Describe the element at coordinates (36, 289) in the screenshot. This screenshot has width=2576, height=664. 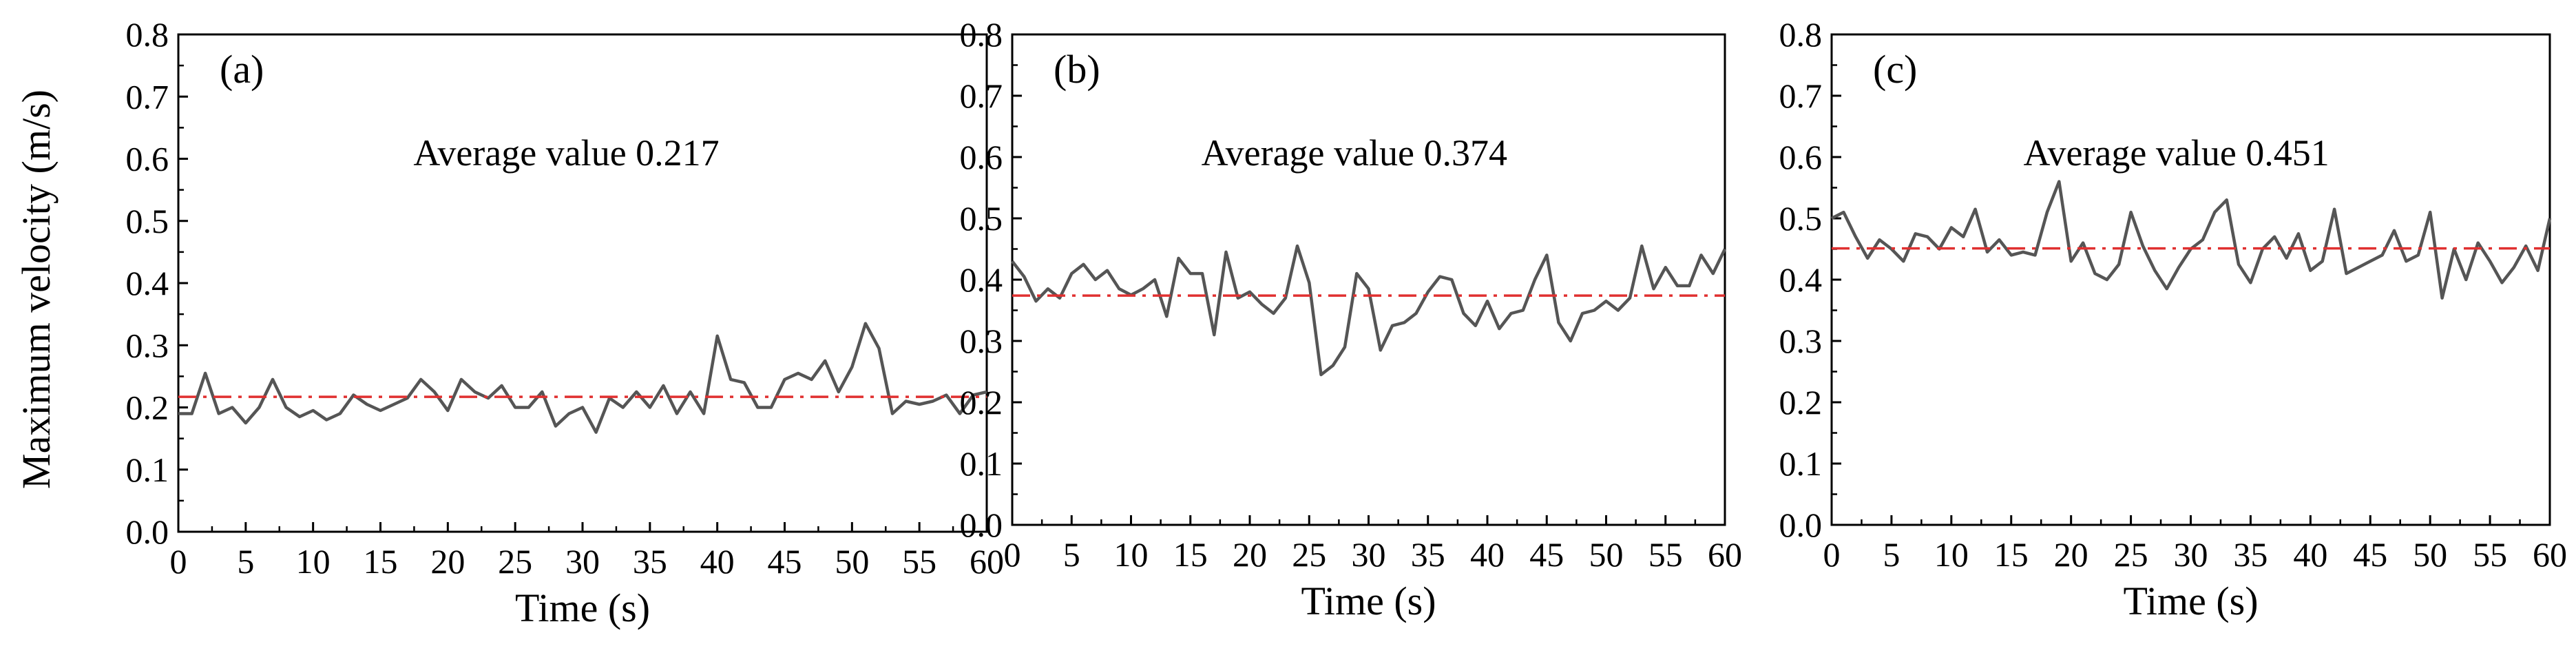
I see `shared-y-axis-label: Maximum velocity (m/s)` at that location.